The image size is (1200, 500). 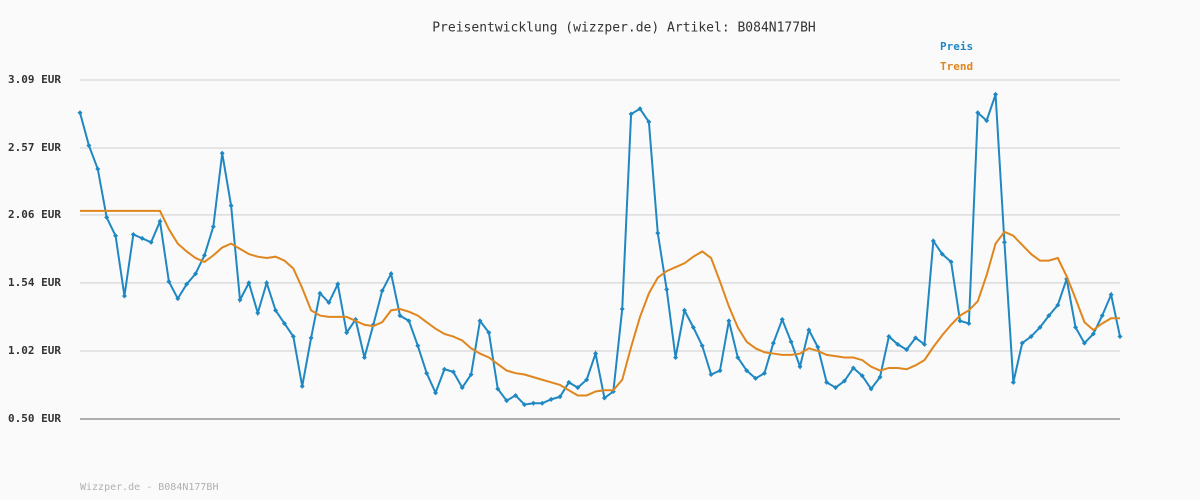 What do you see at coordinates (34, 147) in the screenshot?
I see `y-tick-label: 2.57 EUR` at bounding box center [34, 147].